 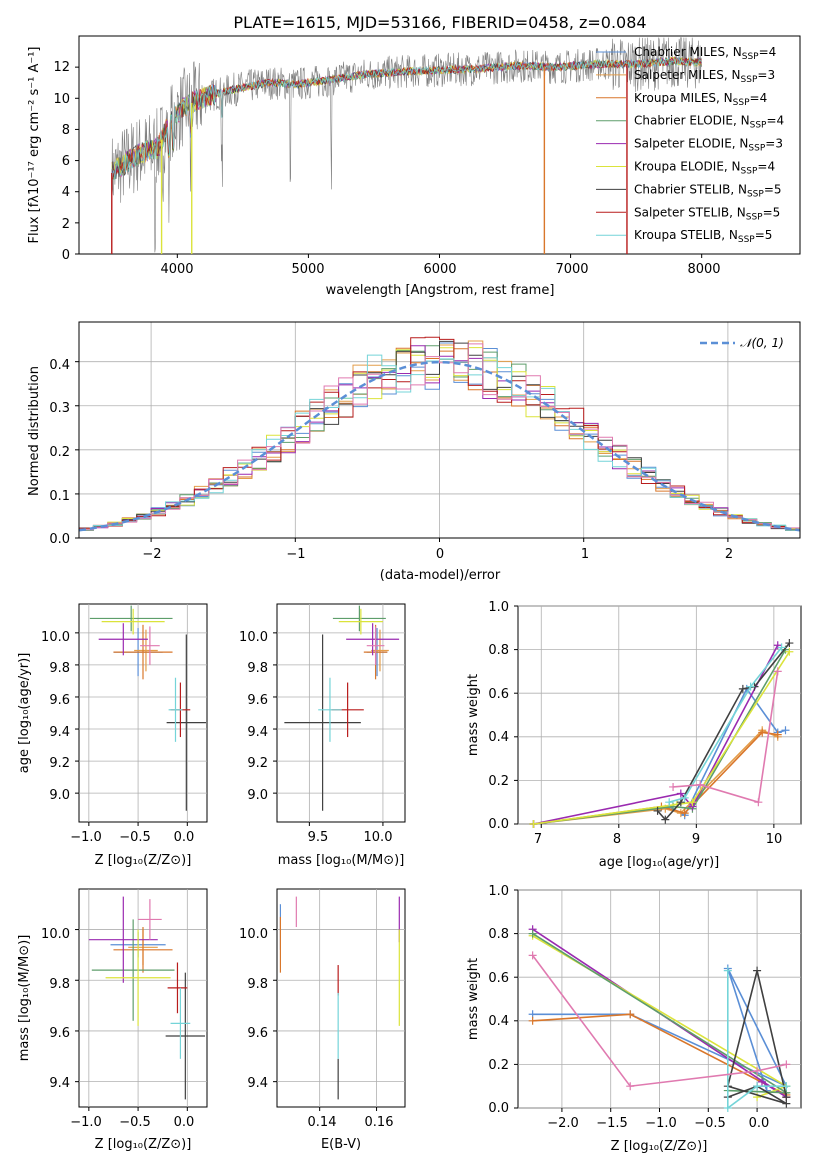 What do you see at coordinates (759, 1123) in the screenshot?
I see `mw-z-xtick: 0.0` at bounding box center [759, 1123].